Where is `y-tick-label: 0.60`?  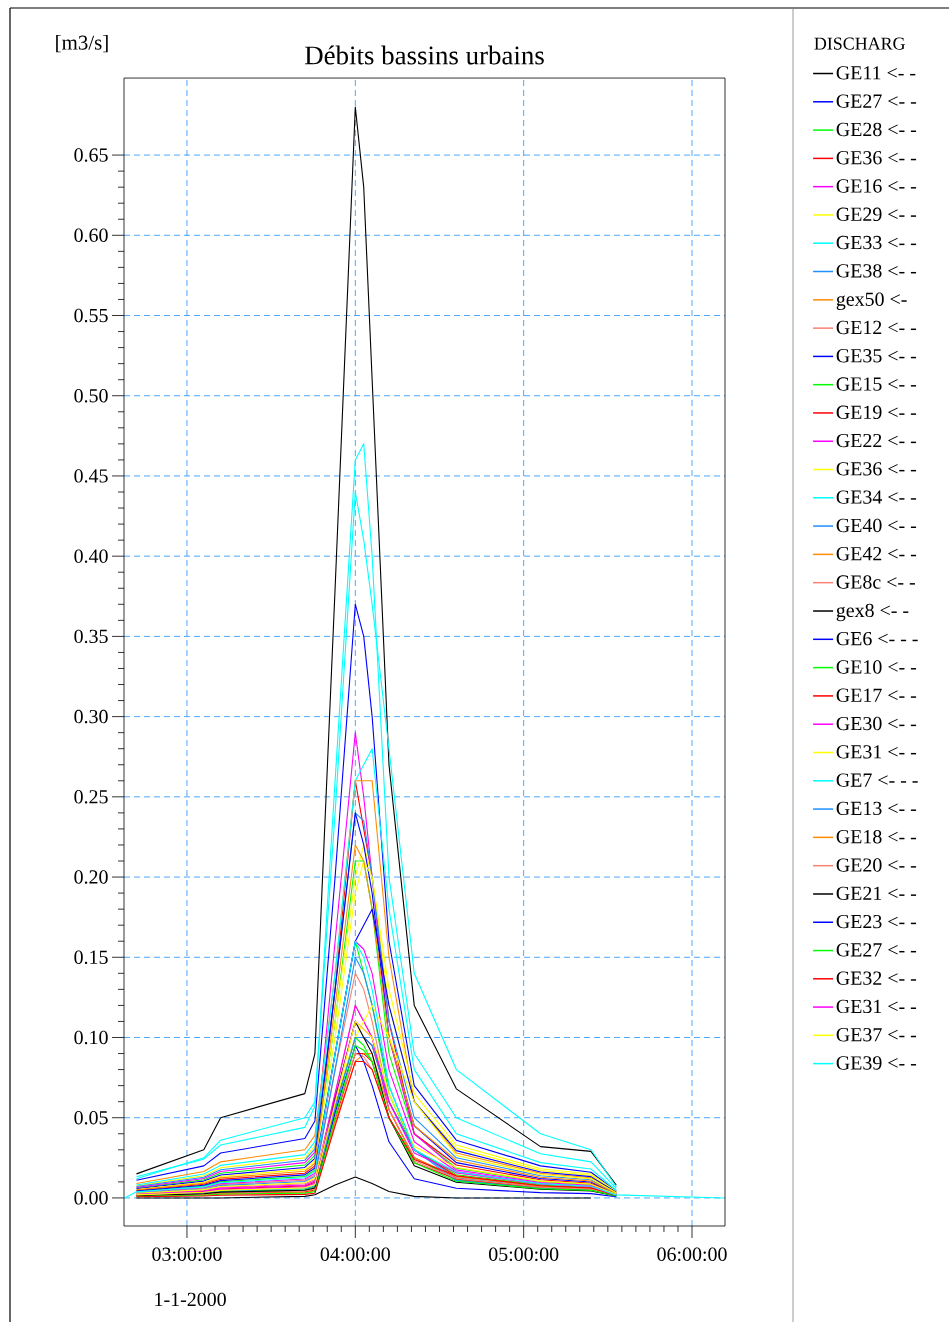
y-tick-label: 0.60 is located at coordinates (91, 235).